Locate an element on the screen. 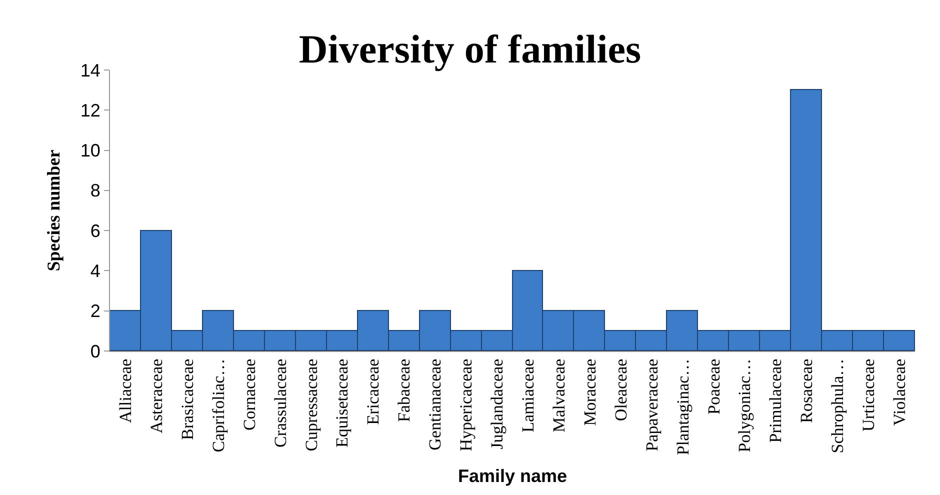  x-tick-label: Lamiaceae is located at coordinates (528, 395).